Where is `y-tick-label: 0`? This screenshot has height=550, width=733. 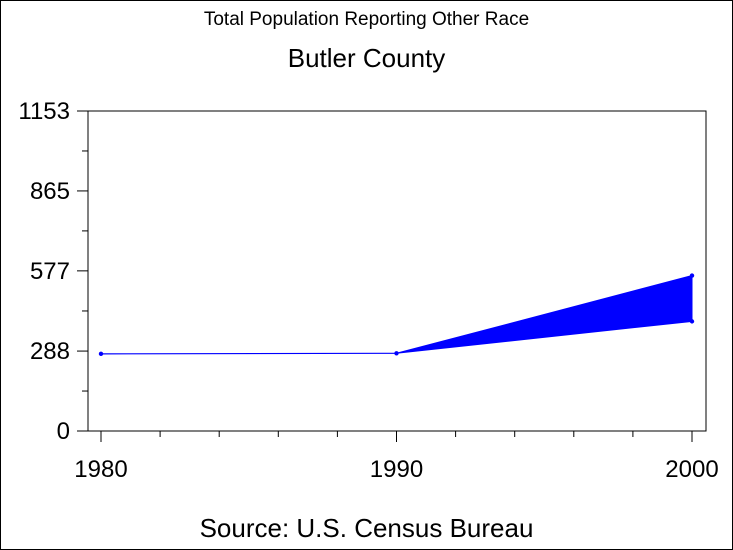
y-tick-label: 0 is located at coordinates (63, 431).